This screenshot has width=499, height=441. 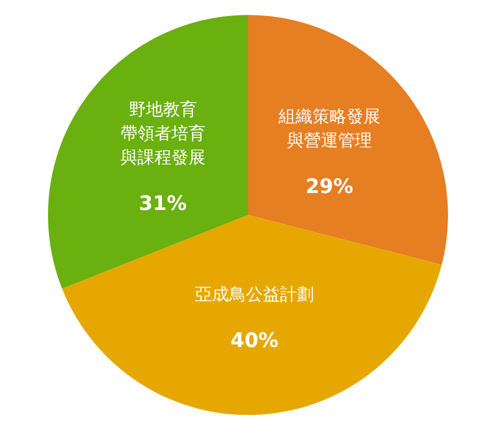 I want to click on data-label: 29%, so click(x=329, y=186).